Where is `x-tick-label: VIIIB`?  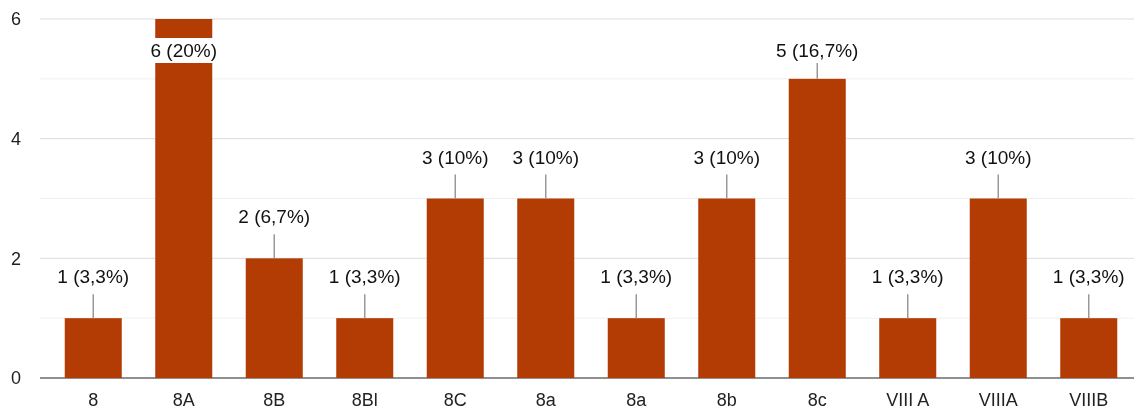 x-tick-label: VIIIB is located at coordinates (1089, 400).